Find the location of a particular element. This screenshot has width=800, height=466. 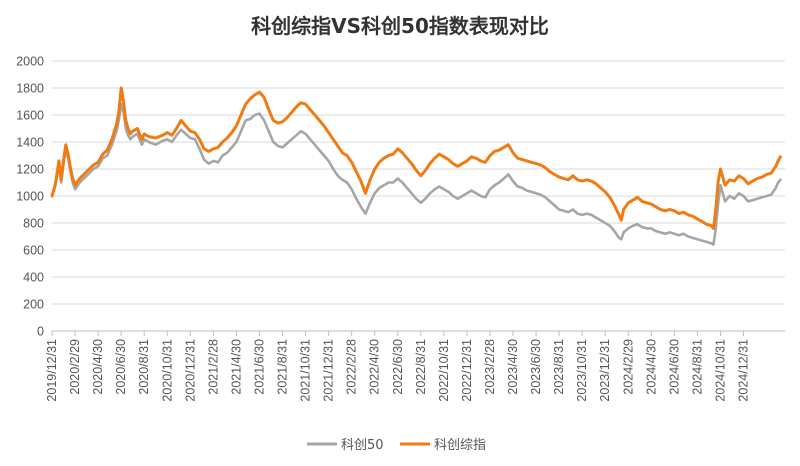

legend-label-kechuang50: 科创50 is located at coordinates (362, 445).